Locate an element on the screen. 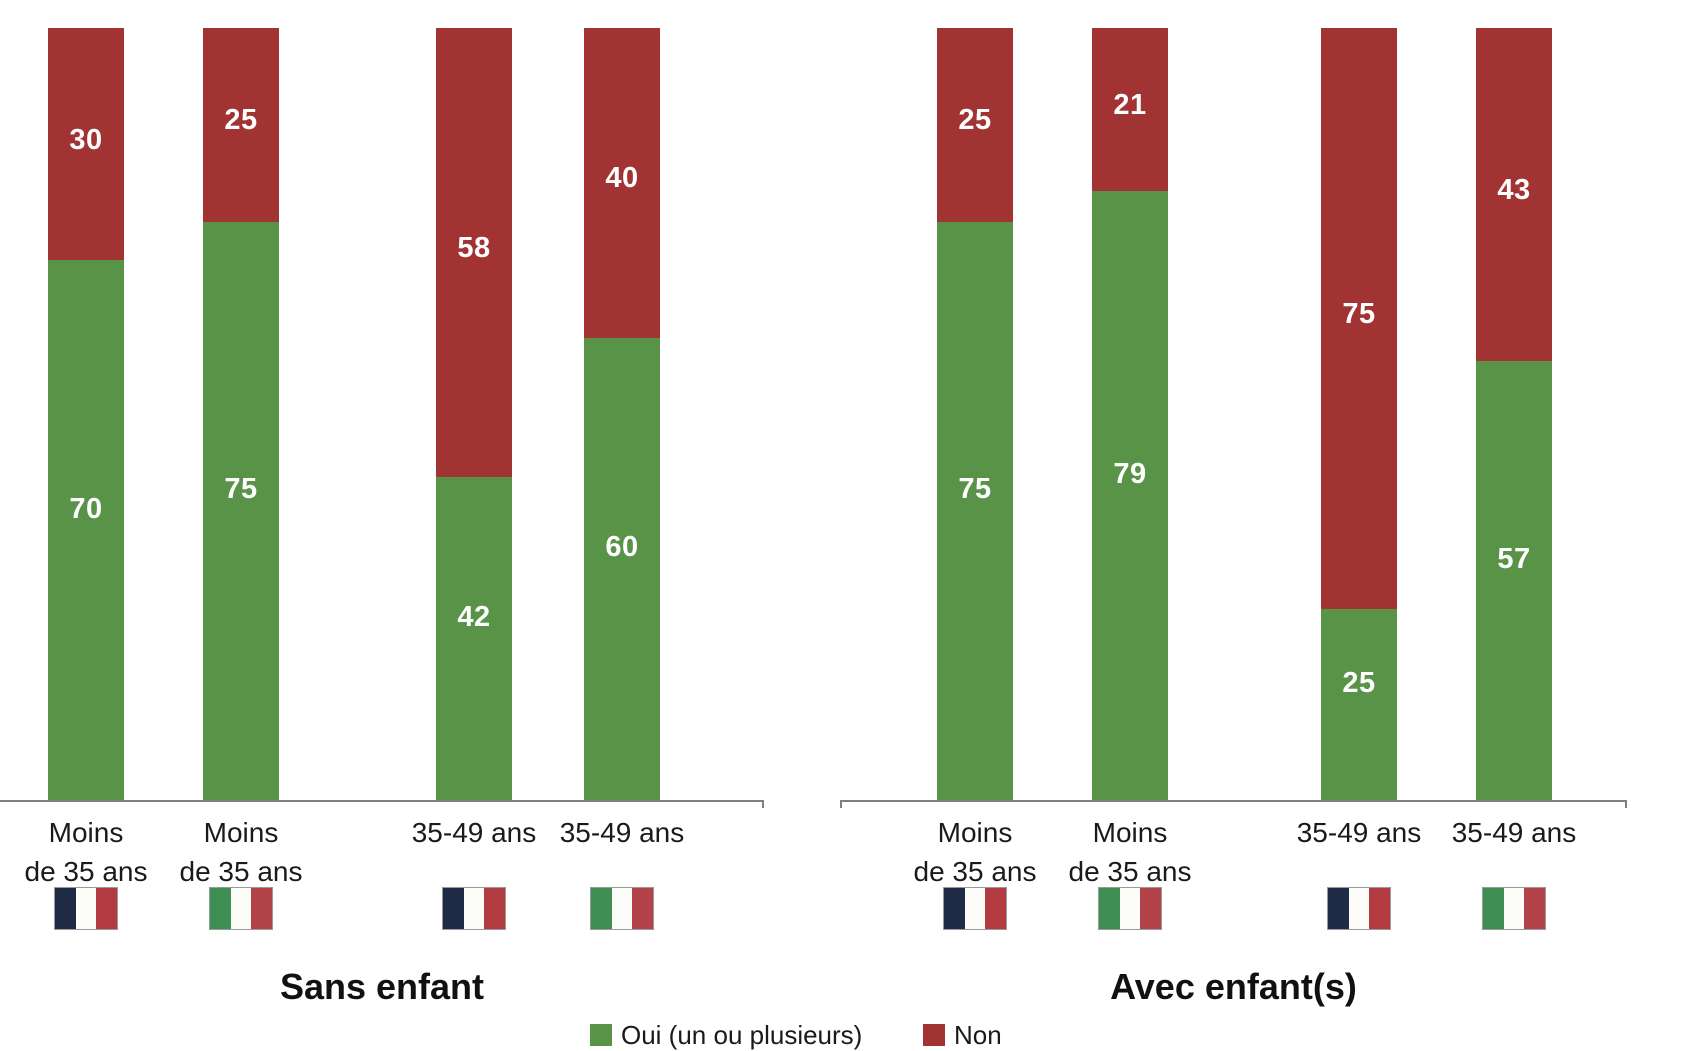 The image size is (1682, 1051). stacked-bar-france-moins: 30 70 is located at coordinates (86, 415).